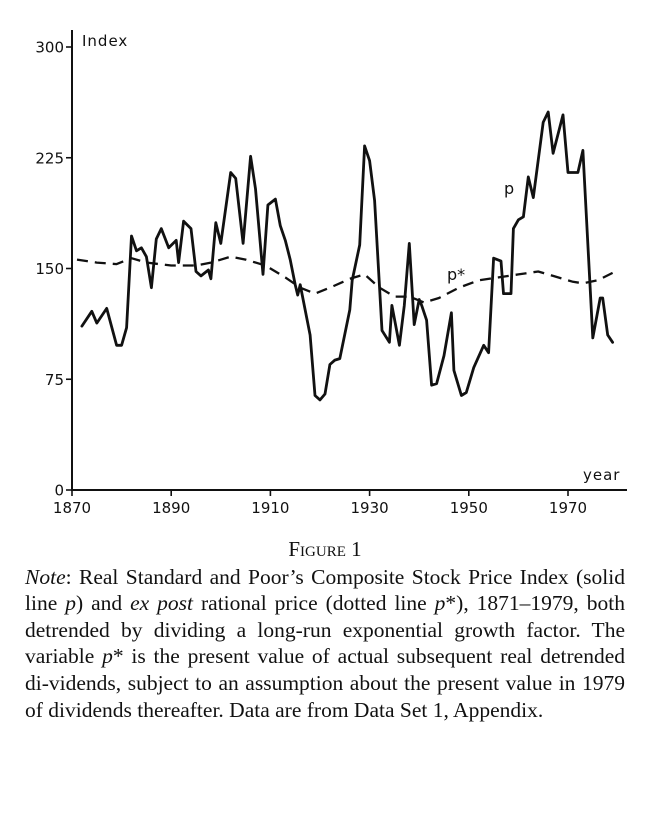 The height and width of the screenshot is (815, 647). Describe the element at coordinates (105, 41) in the screenshot. I see `y-axis-label: Index` at that location.